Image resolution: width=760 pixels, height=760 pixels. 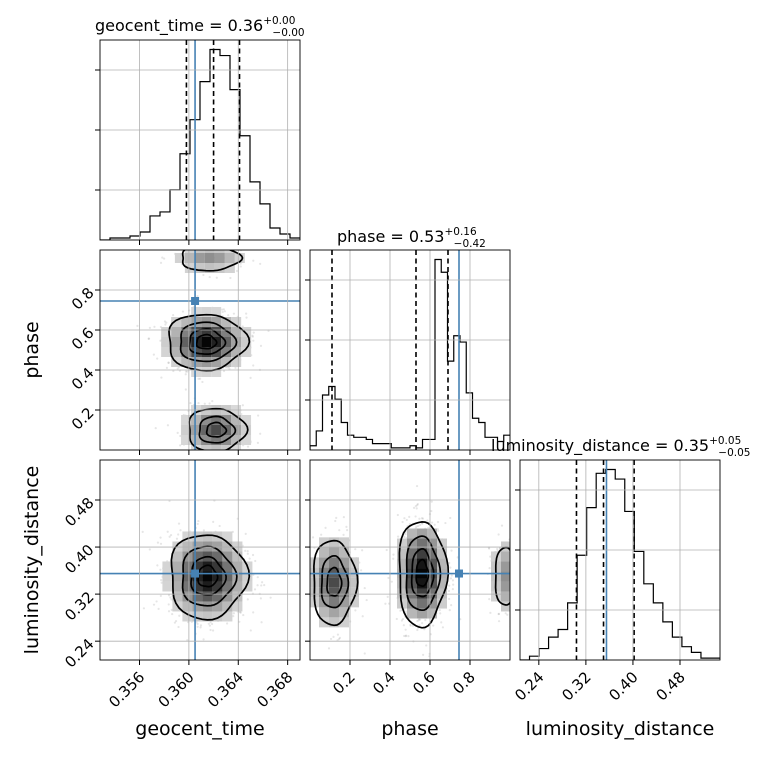 What do you see at coordinates (176, 689) in the screenshot?
I see `x-tick-label: 0.360` at bounding box center [176, 689].